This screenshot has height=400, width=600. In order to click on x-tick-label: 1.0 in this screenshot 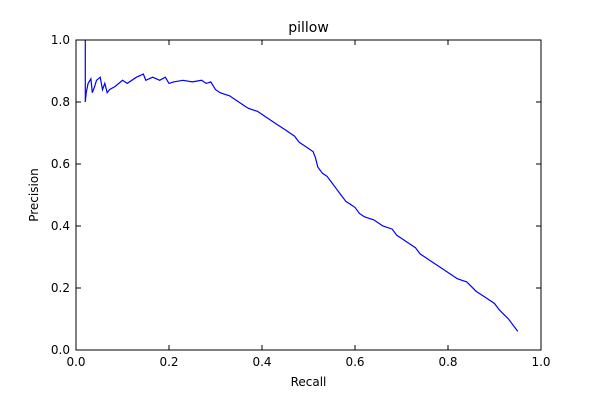, I will do `click(540, 362)`.